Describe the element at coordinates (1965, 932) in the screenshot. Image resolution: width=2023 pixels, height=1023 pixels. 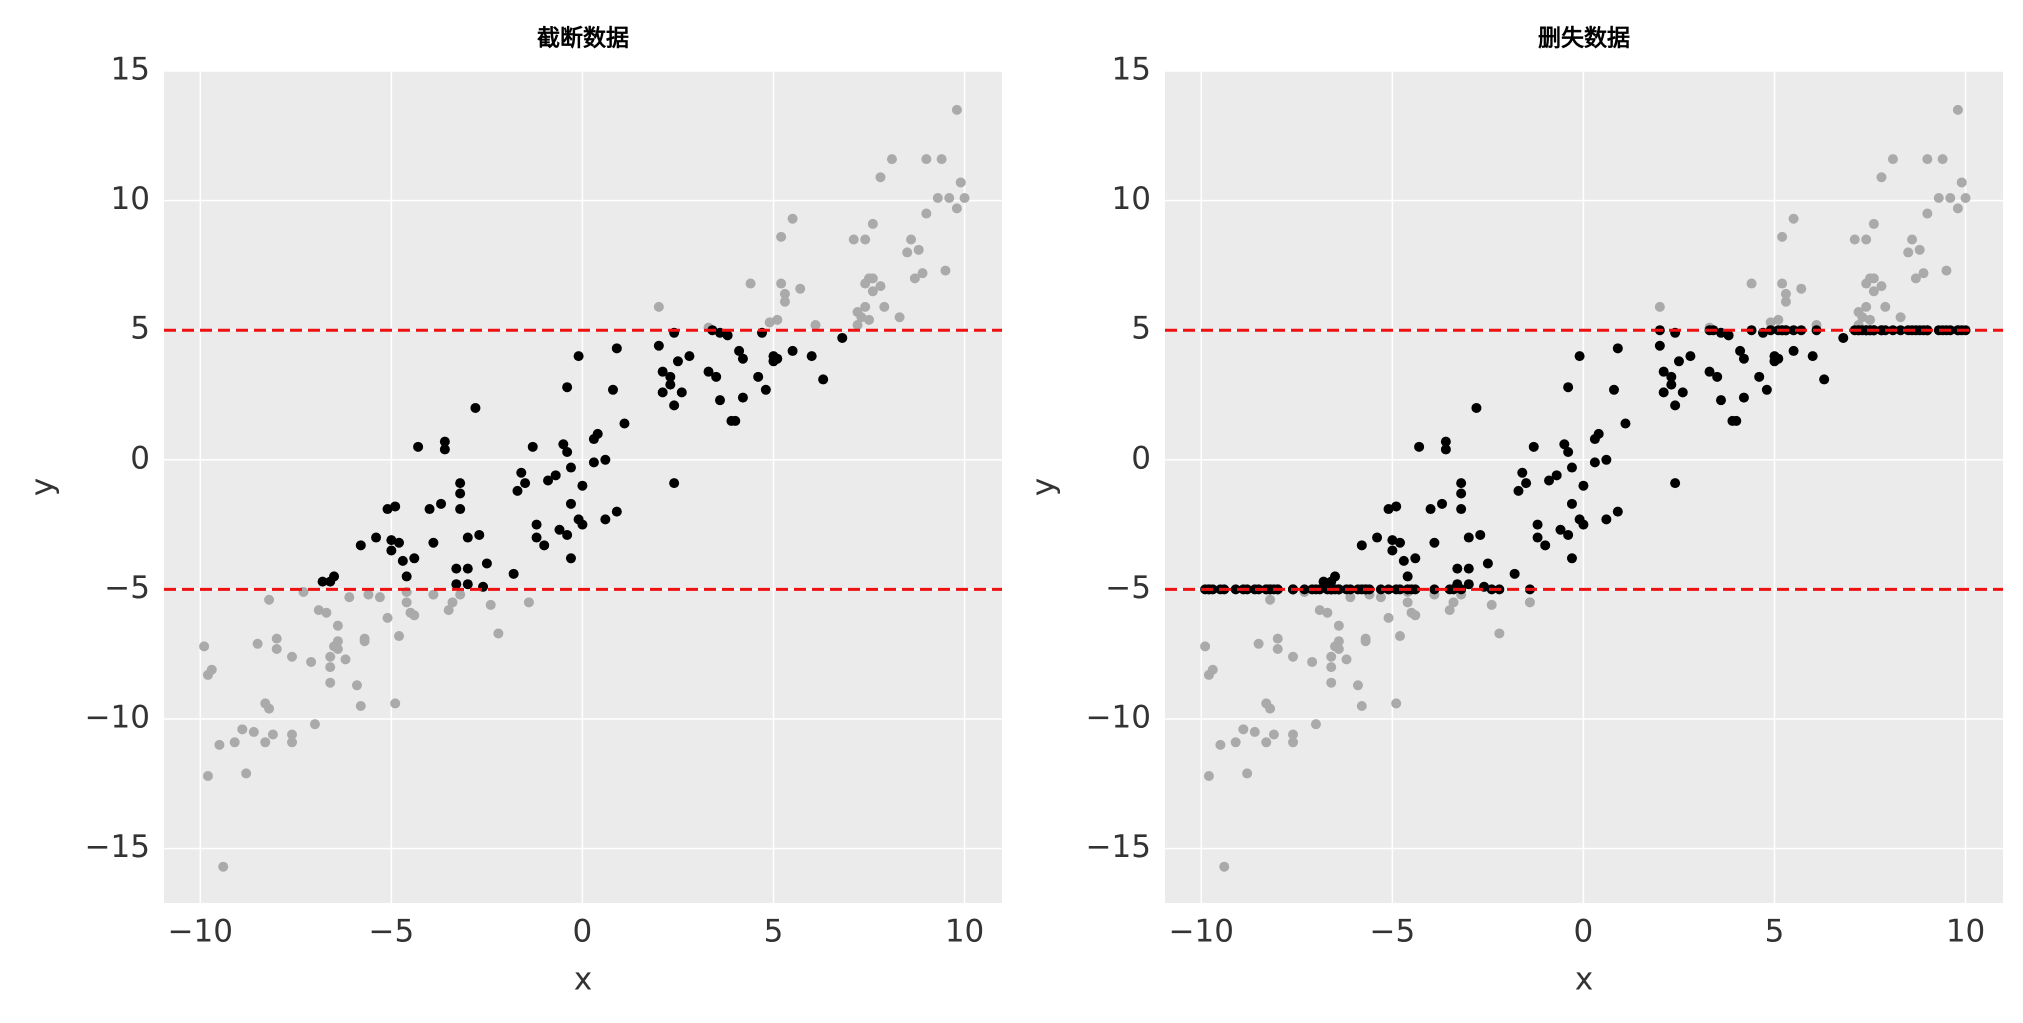
I see `x-tick-label: 10` at that location.